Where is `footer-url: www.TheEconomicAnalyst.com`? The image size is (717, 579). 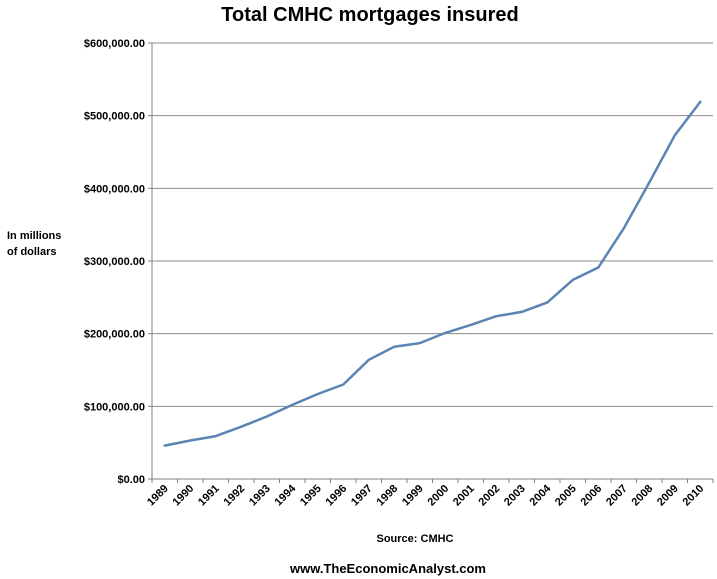
footer-url: www.TheEconomicAnalyst.com is located at coordinates (387, 568).